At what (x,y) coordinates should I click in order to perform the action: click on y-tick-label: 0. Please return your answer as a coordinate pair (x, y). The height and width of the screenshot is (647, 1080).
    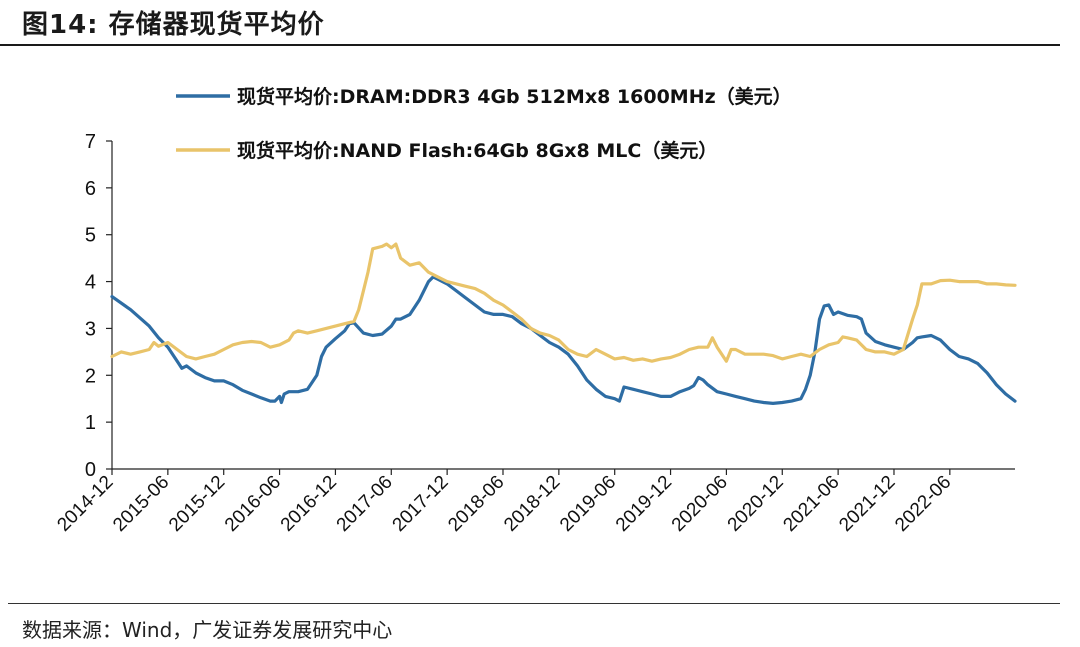
    Looking at the image, I should click on (90, 470).